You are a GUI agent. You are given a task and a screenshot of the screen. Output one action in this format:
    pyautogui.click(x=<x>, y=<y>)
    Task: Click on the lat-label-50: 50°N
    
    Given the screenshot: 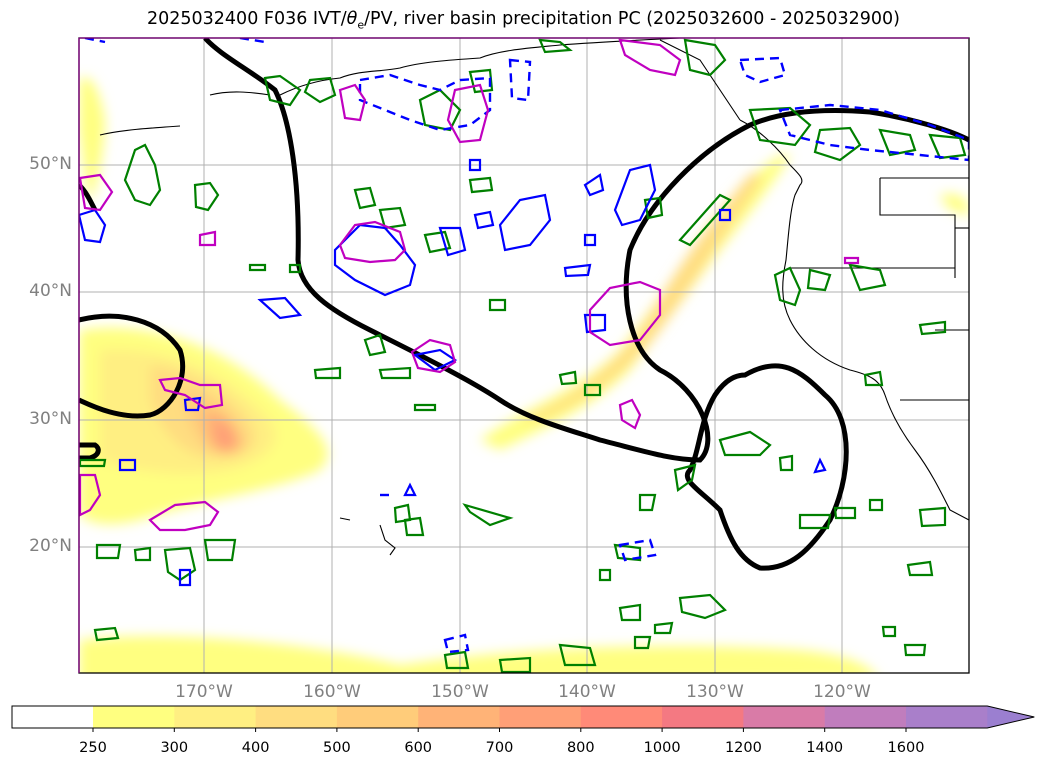 What is the action you would take?
    pyautogui.click(x=50, y=164)
    